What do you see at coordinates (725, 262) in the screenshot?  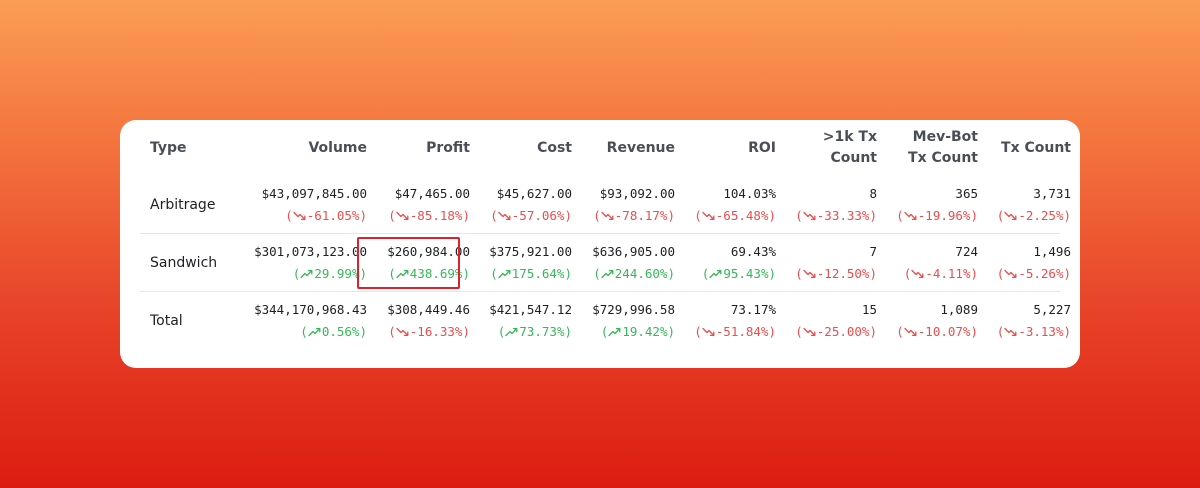 I see `cell-roi: 69.43% (95.43%)` at bounding box center [725, 262].